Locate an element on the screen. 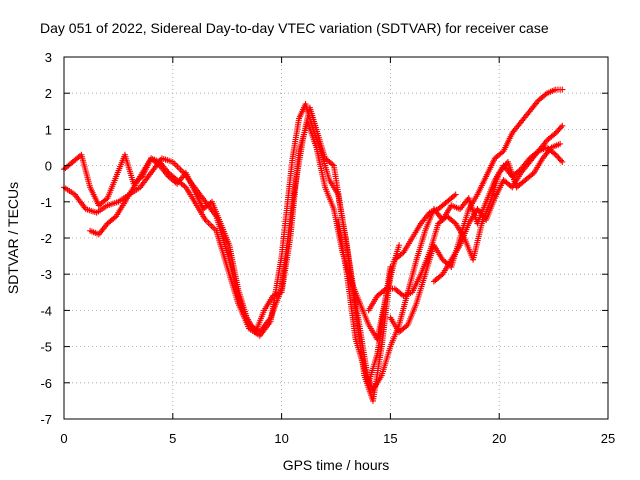  y-tick-label: -6 is located at coordinates (46, 383).